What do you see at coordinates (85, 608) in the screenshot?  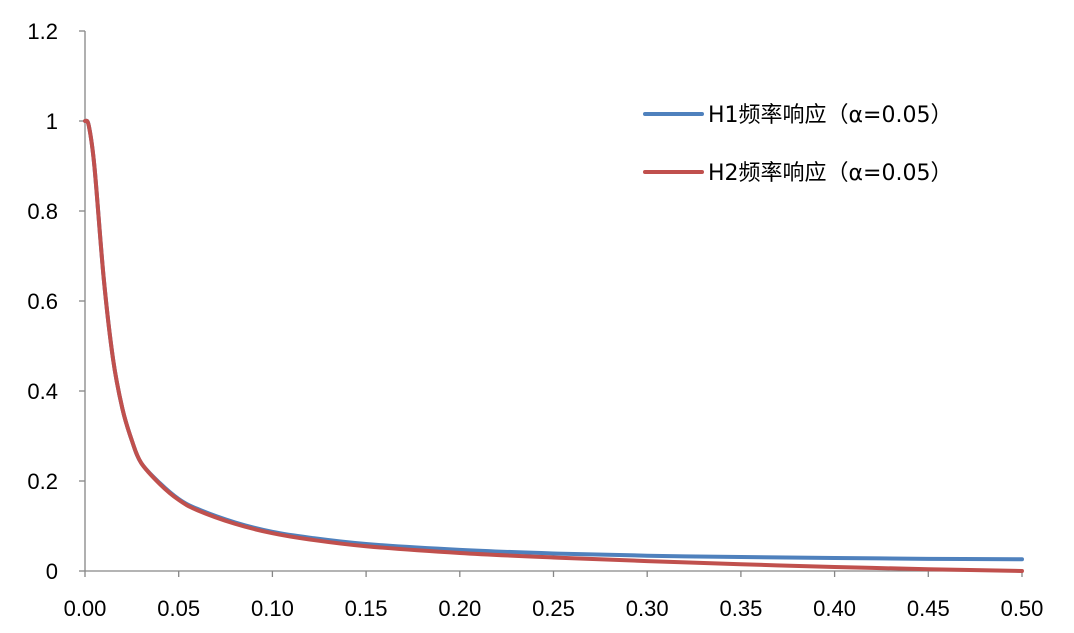 I see `x-tick-label: 0.00` at bounding box center [85, 608].